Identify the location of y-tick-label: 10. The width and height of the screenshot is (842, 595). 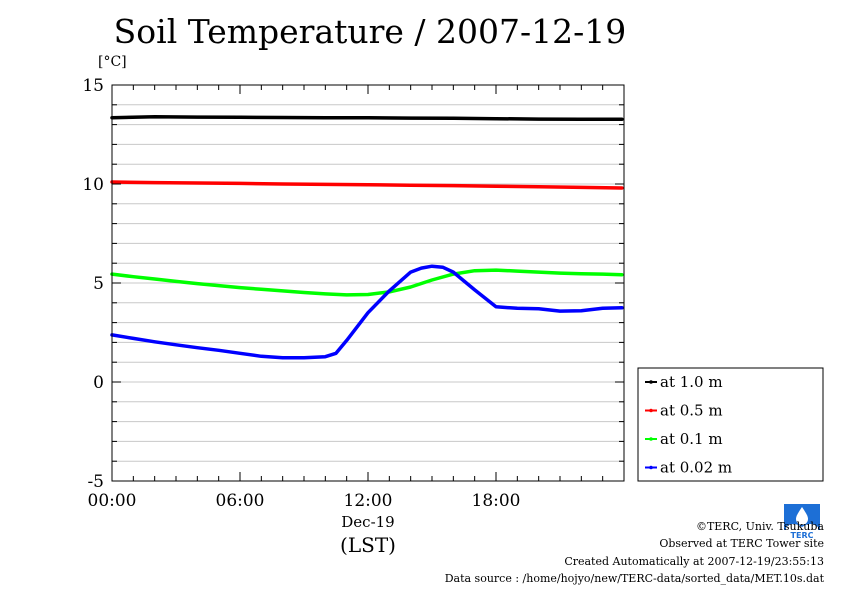
(93, 185).